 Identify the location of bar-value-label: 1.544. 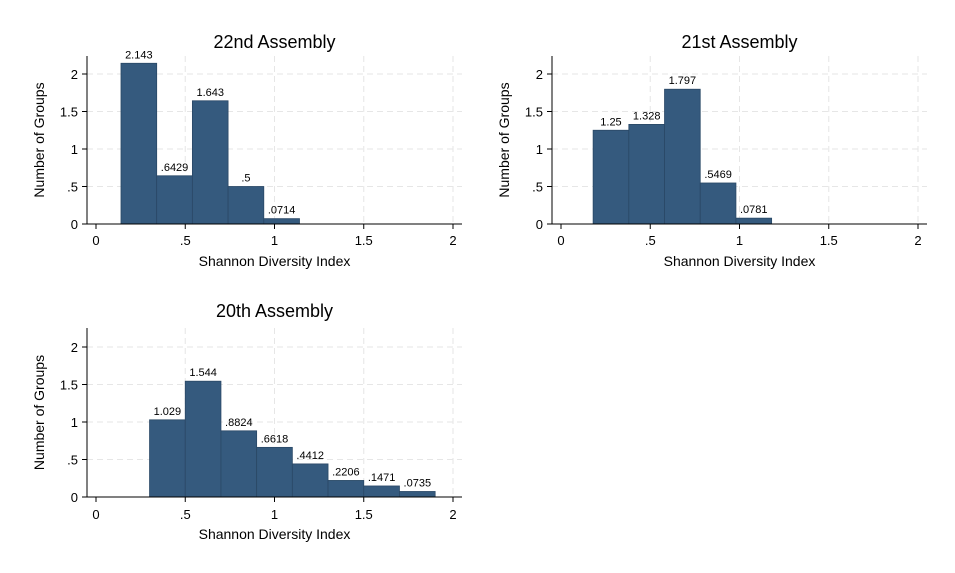
(203, 373).